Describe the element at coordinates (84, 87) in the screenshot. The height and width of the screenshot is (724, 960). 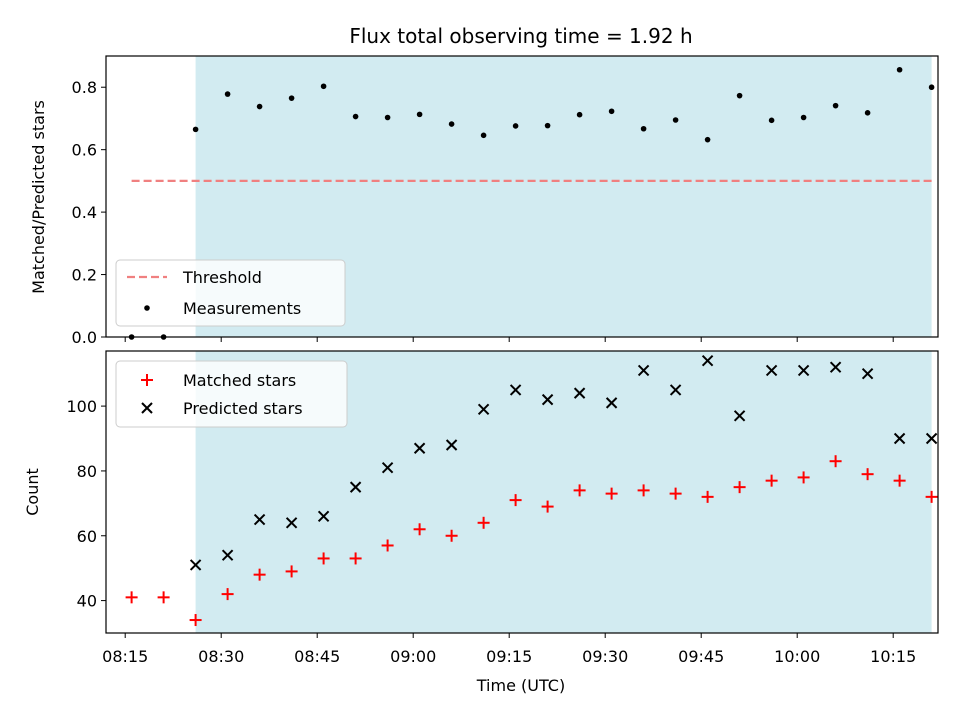
I see `y-tick-label: 0.8` at that location.